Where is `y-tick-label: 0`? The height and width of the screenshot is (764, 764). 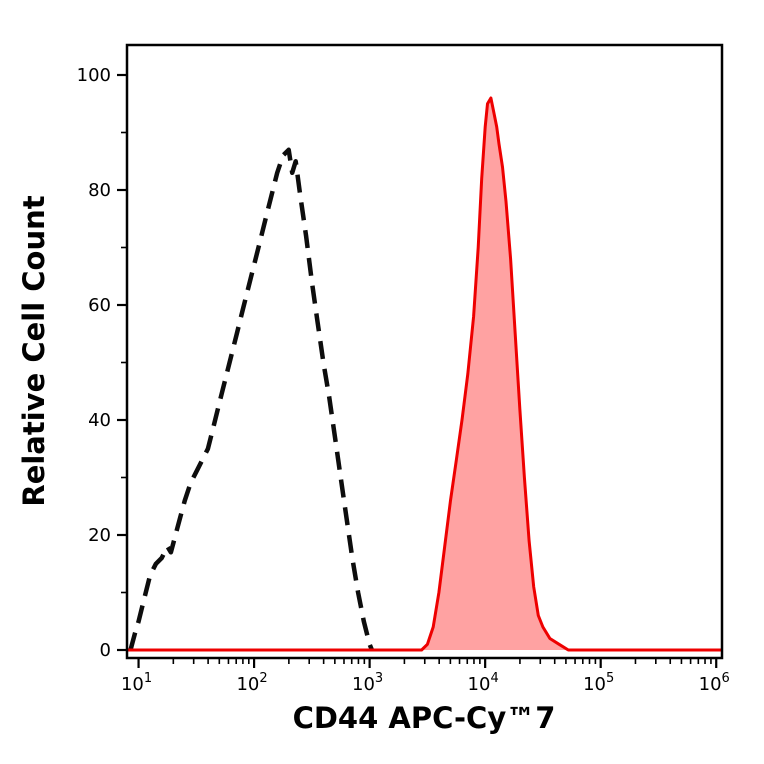
y-tick-label: 0 is located at coordinates (105, 650).